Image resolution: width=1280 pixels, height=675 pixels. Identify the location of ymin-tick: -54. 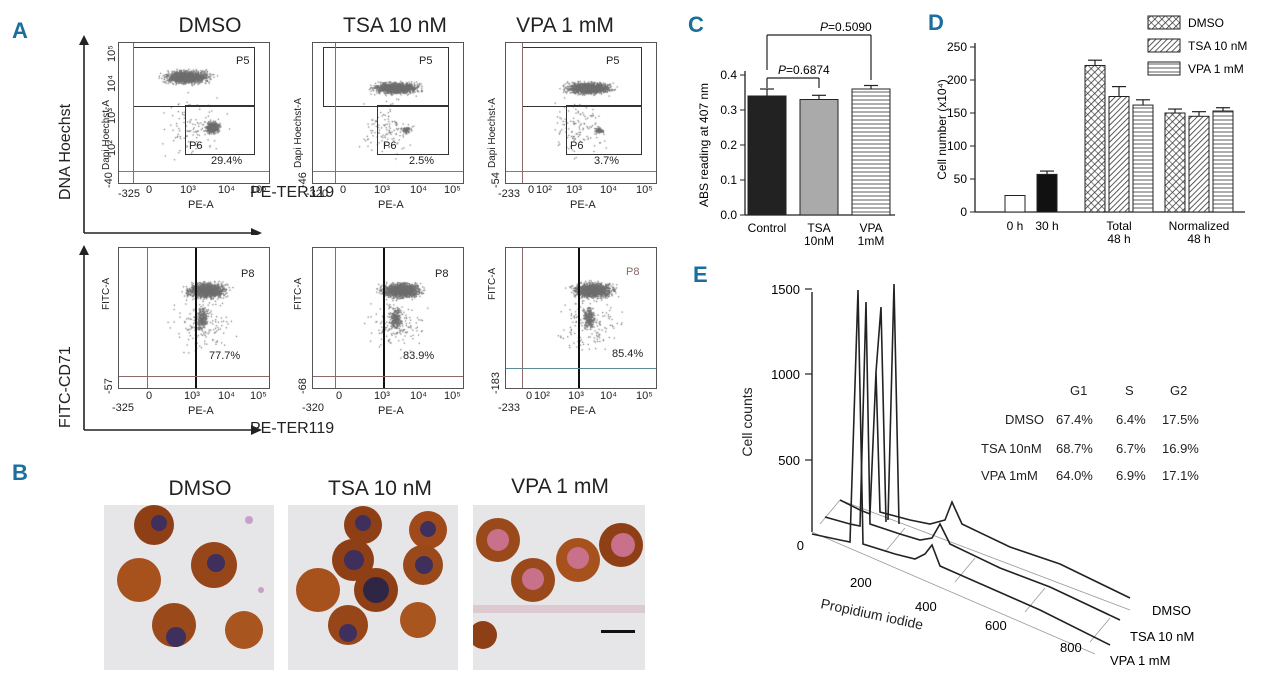
(496, 180).